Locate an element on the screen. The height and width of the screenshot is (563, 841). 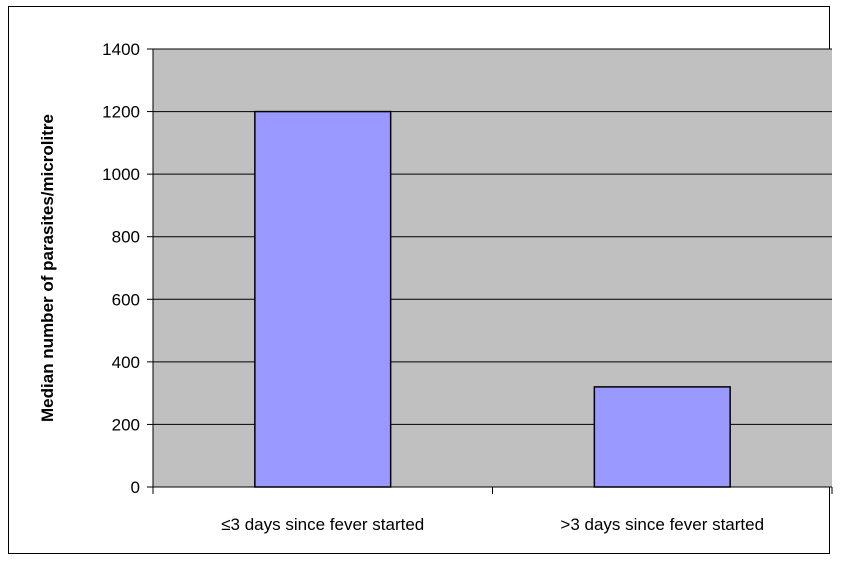
y-tick-label: 1200 is located at coordinates (121, 112).